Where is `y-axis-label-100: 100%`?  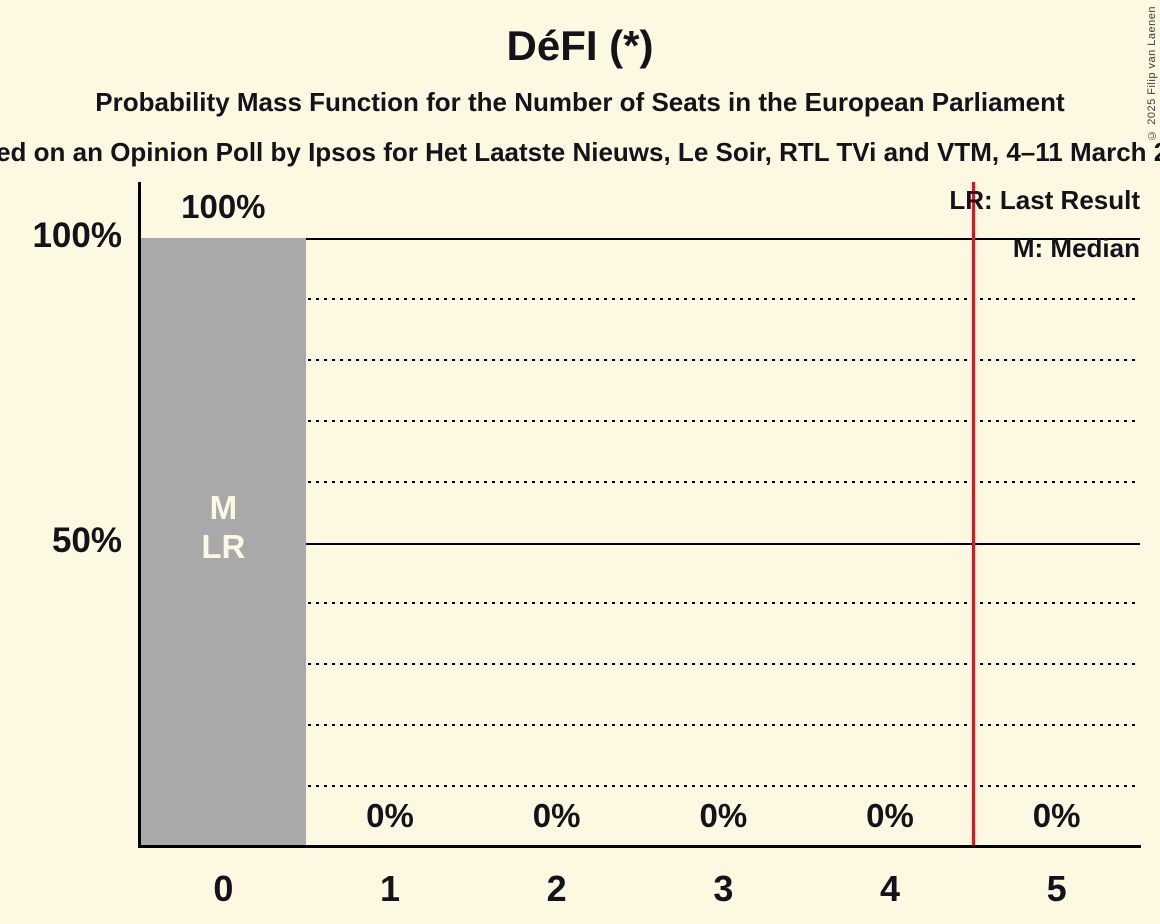
y-axis-label-100: 100% is located at coordinates (77, 235).